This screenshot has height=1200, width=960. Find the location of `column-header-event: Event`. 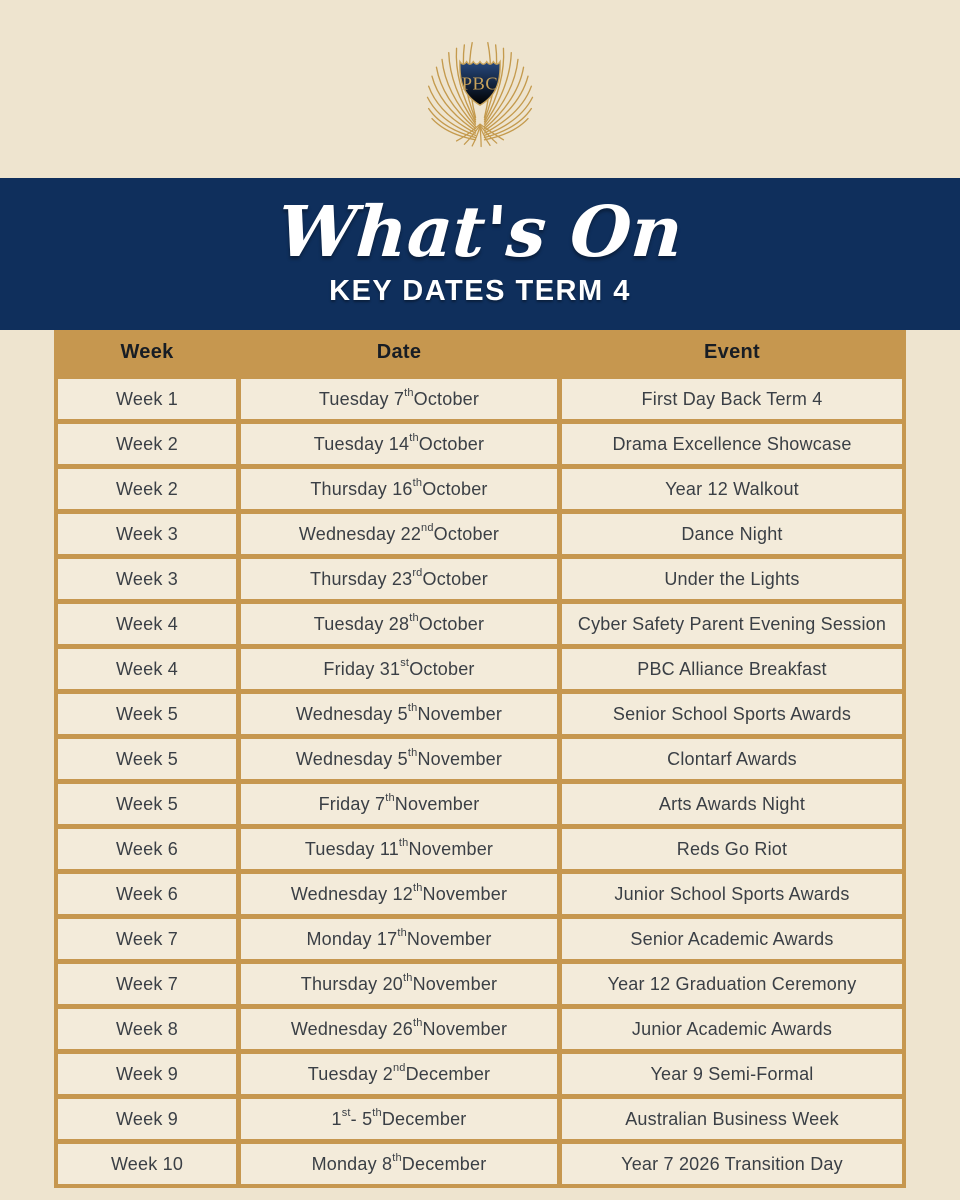

column-header-event: Event is located at coordinates (732, 351).